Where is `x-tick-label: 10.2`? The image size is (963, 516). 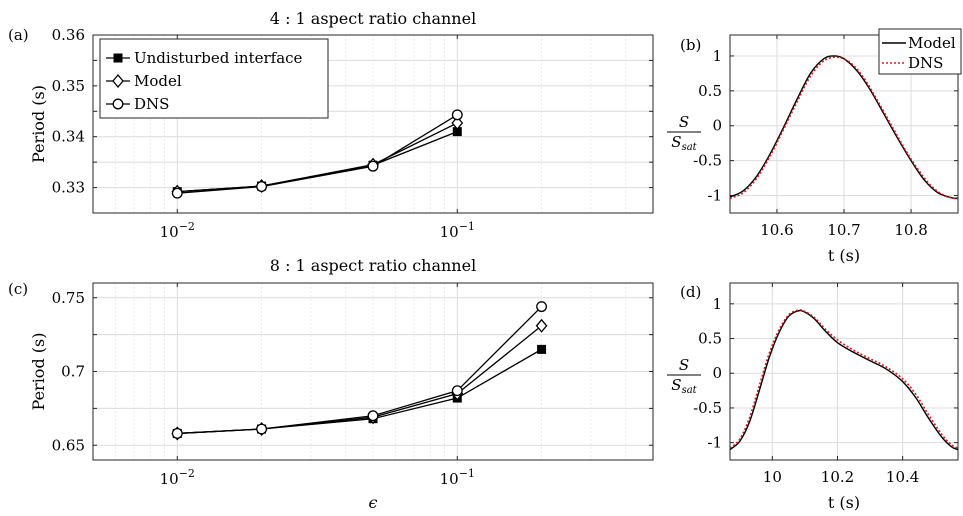
x-tick-label: 10.2 is located at coordinates (837, 477).